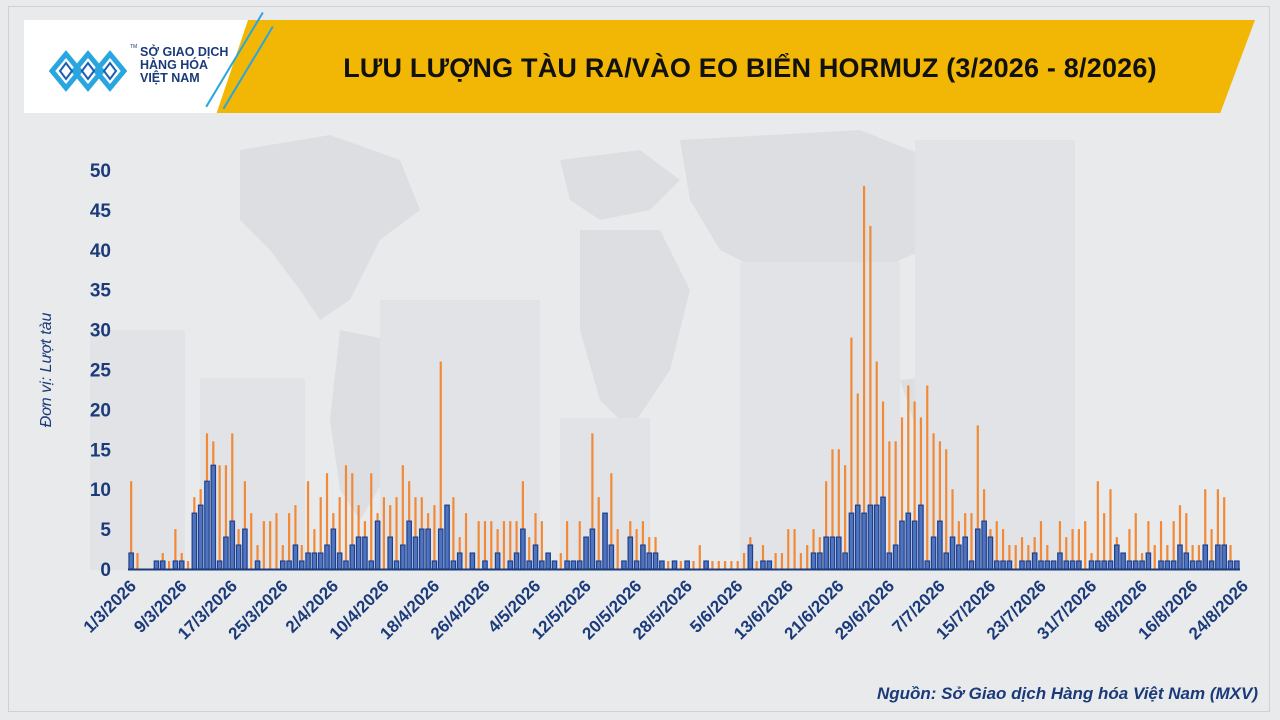 The image size is (1280, 720). Describe the element at coordinates (88, 71) in the screenshot. I see `mxv-logo-icon` at that location.